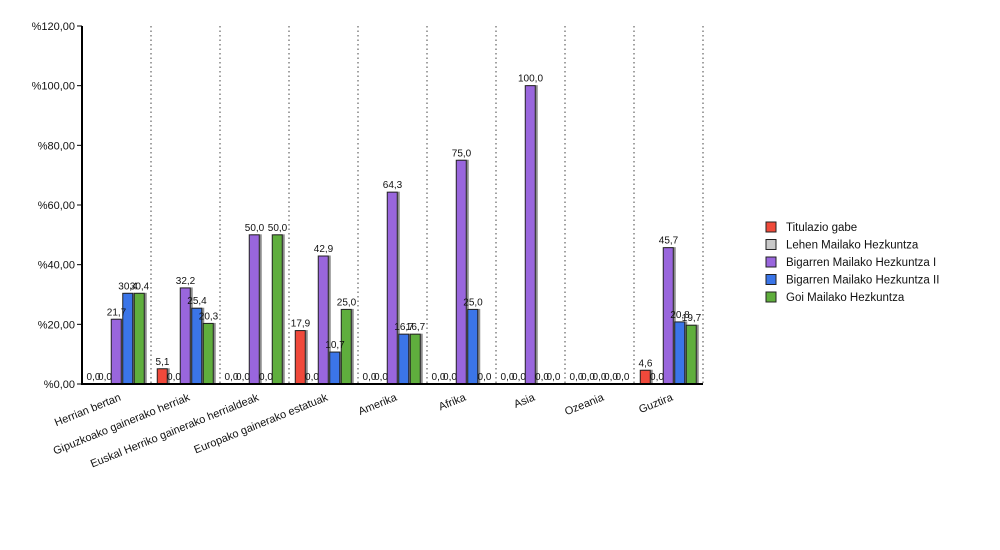 This screenshot has height=550, width=1000. Describe the element at coordinates (186, 281) in the screenshot. I see `data-label: 32,2` at that location.